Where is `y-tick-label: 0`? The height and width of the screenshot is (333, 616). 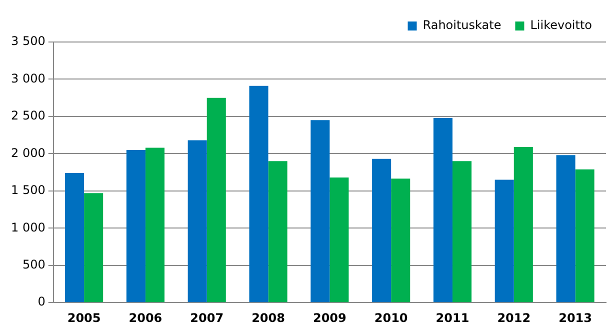
y-tick-label: 0 is located at coordinates (42, 301).